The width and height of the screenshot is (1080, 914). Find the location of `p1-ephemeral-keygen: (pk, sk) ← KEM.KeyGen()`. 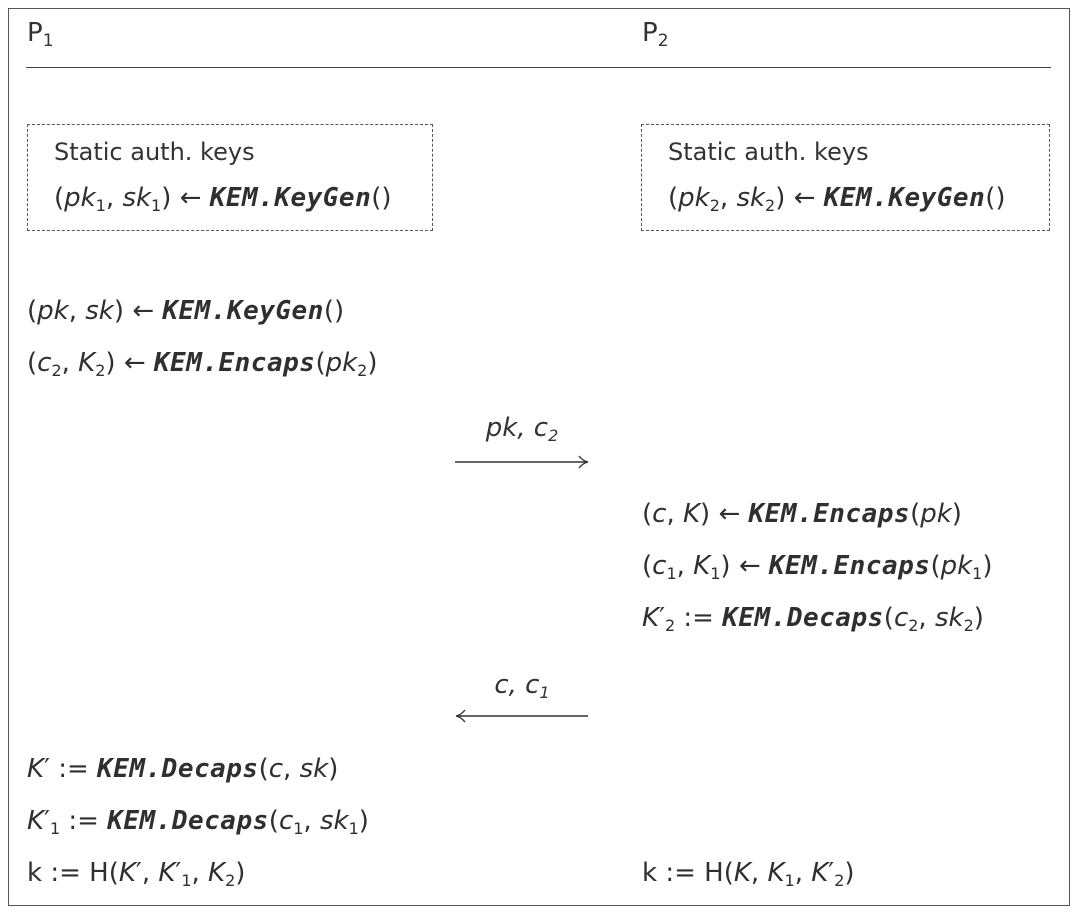

p1-ephemeral-keygen: (pk, sk) ← KEM.KeyGen() is located at coordinates (186, 311).